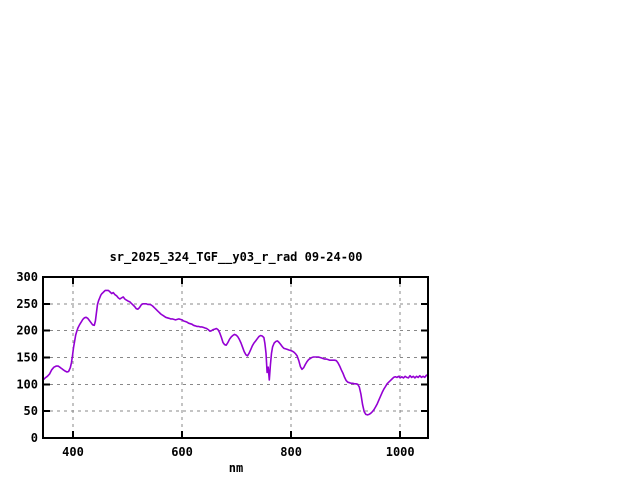 The height and width of the screenshot is (480, 640). Describe the element at coordinates (291, 452) in the screenshot. I see `x-tick-label: 800` at that location.